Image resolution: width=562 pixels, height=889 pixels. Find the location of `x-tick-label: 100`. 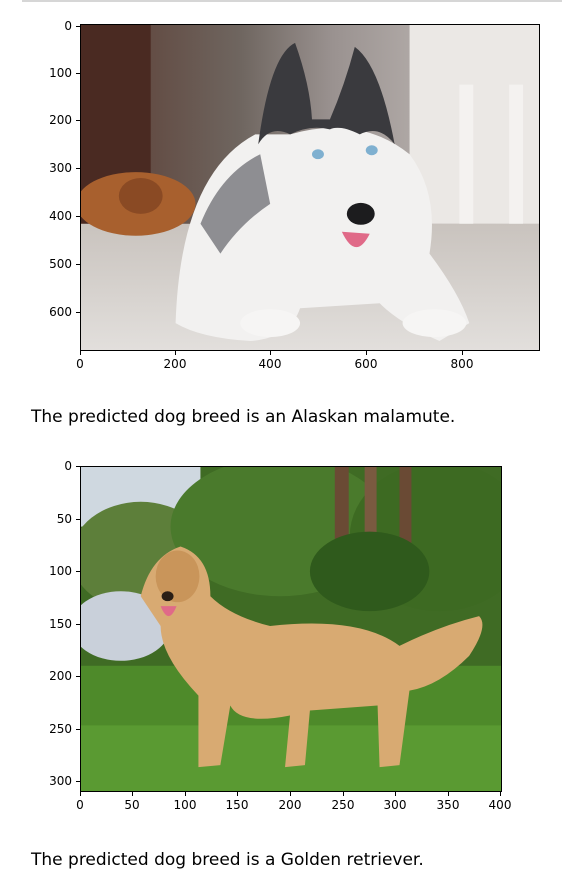

x-tick-label: 100 is located at coordinates (185, 805).